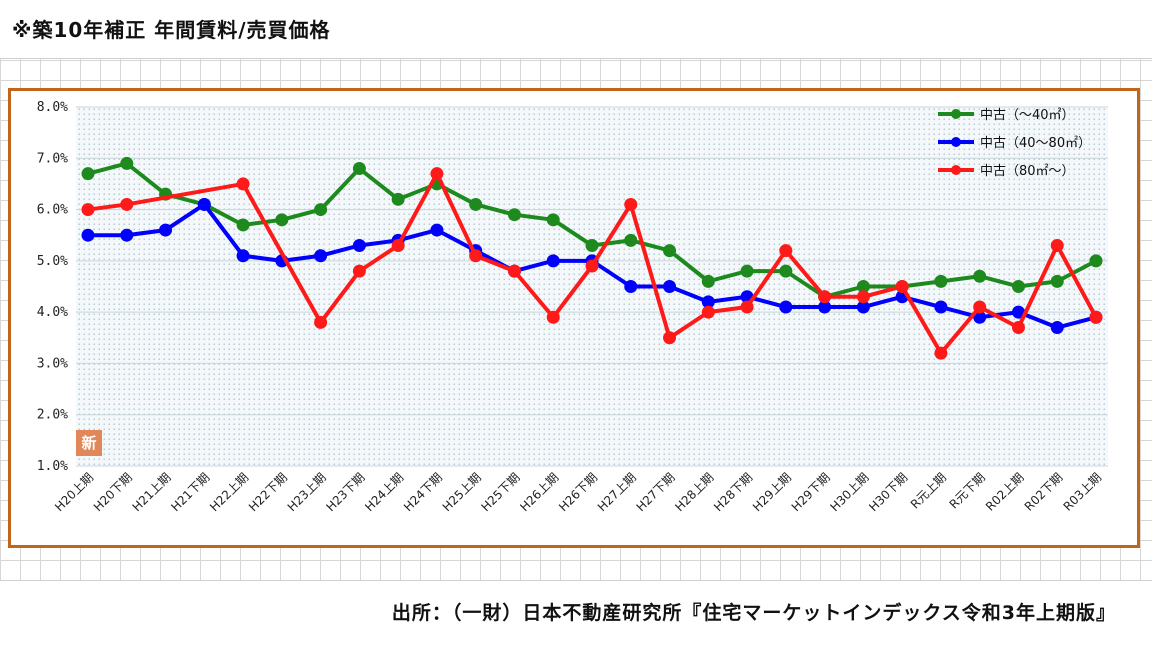 This screenshot has width=1152, height=649. What do you see at coordinates (576, 29) in the screenshot?
I see `header-band` at bounding box center [576, 29].